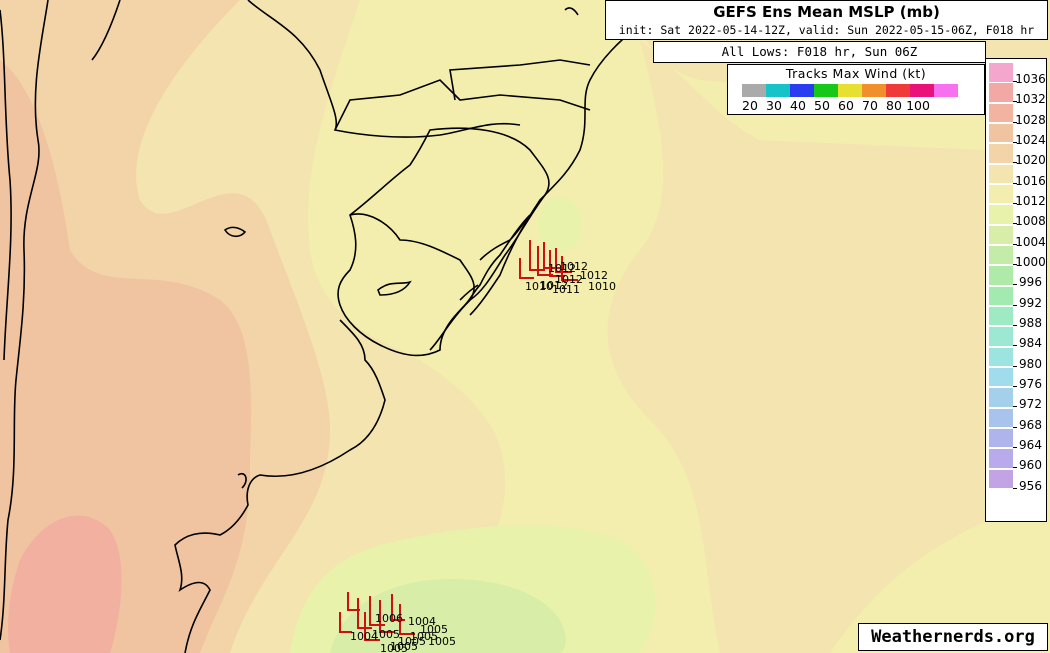  Describe the element at coordinates (548, 260) in the screenshot. I see `storm-cluster-north` at that location.